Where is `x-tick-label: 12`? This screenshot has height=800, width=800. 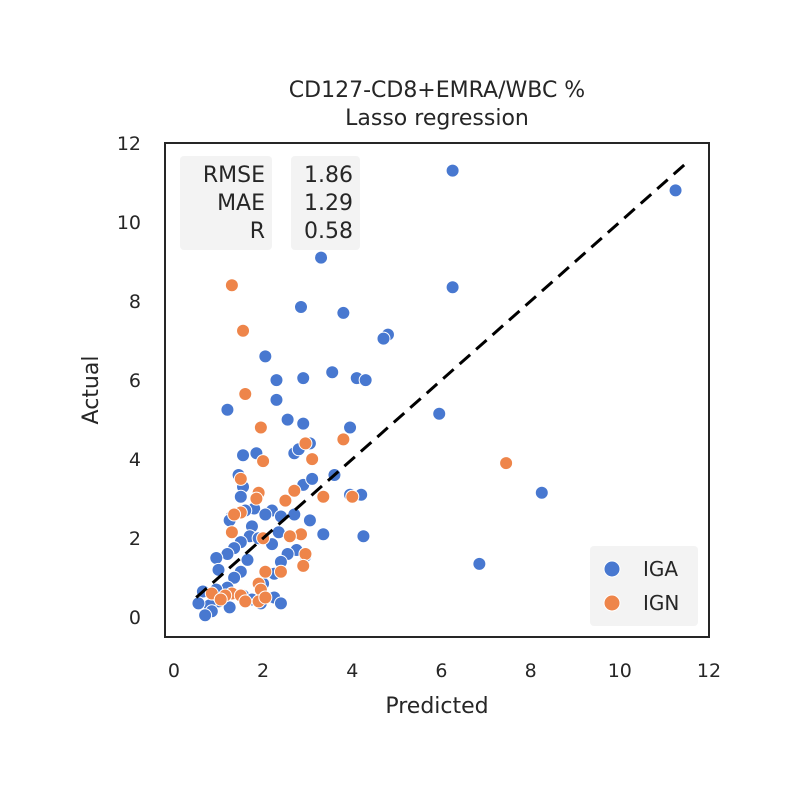 x-tick-label: 12 is located at coordinates (709, 671).